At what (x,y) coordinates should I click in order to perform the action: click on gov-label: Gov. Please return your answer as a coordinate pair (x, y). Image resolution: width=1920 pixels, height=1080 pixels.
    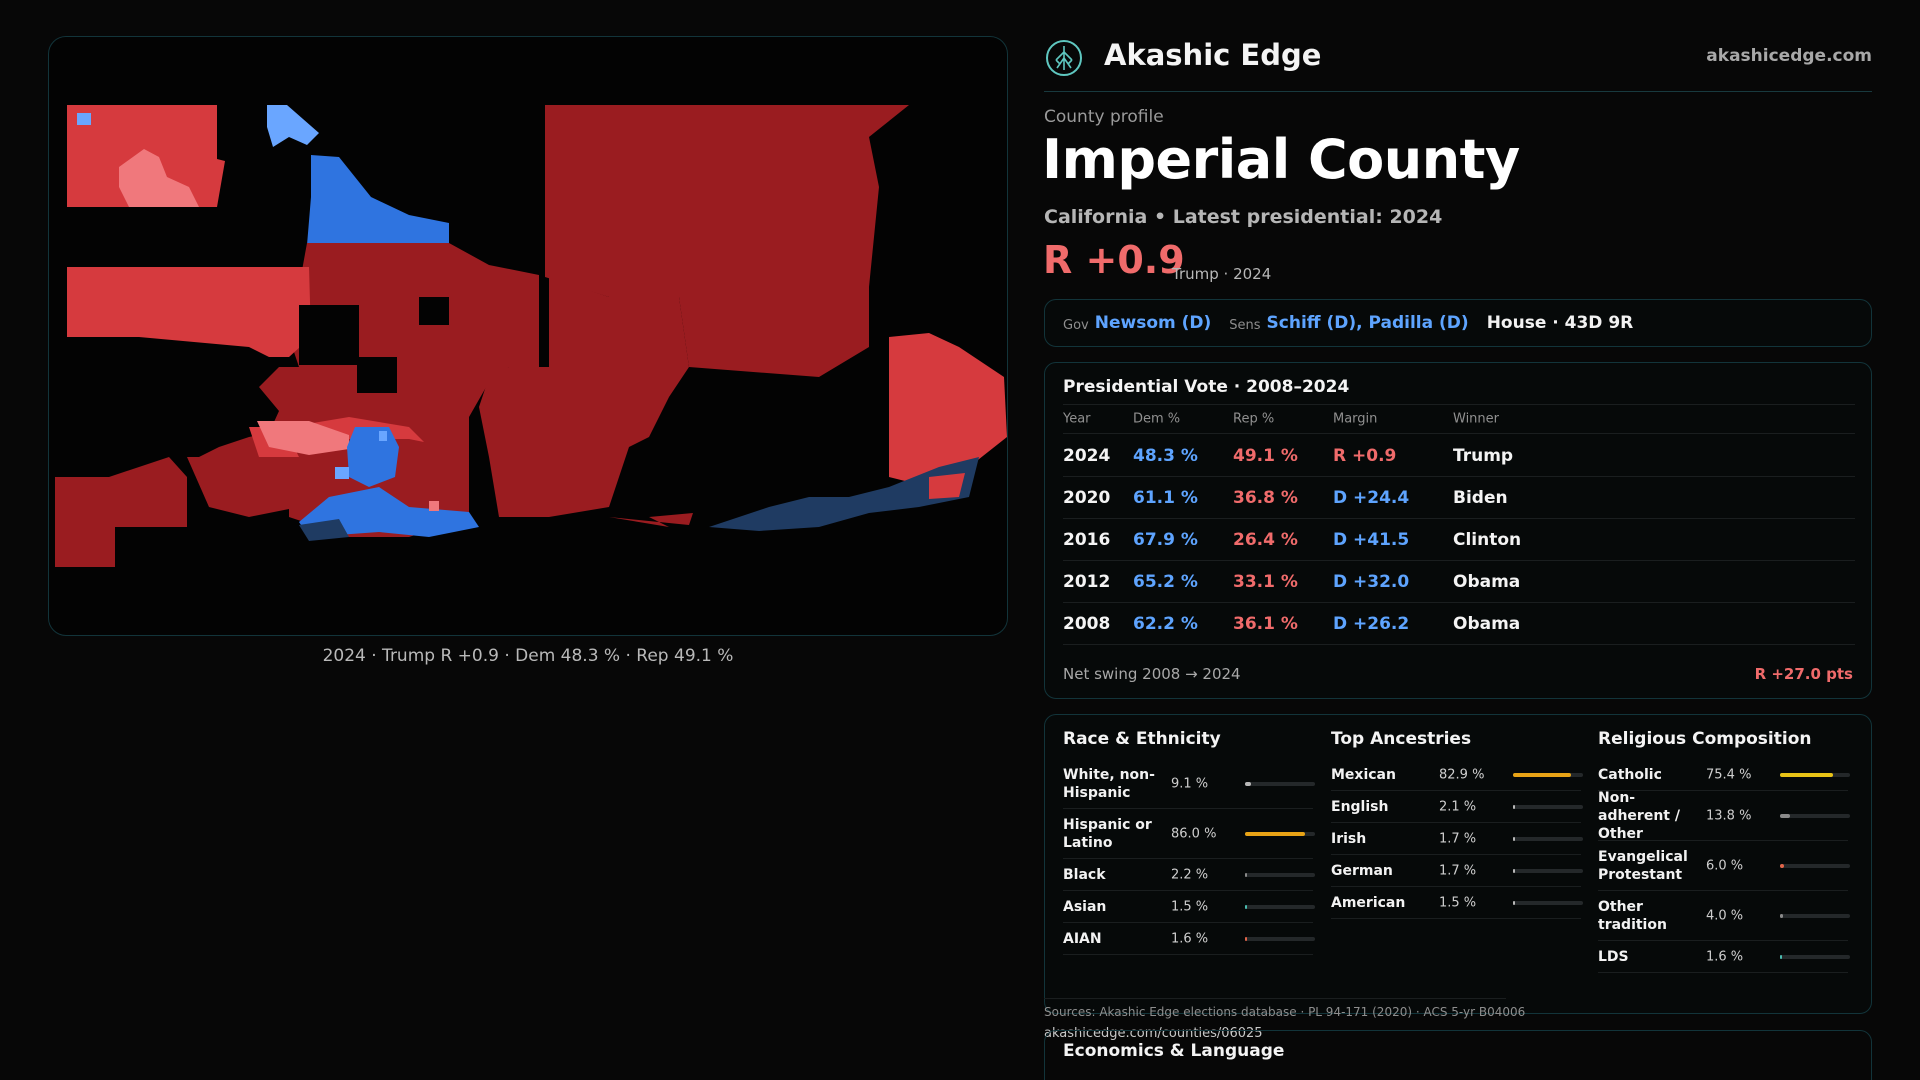
    Looking at the image, I should click on (1076, 325).